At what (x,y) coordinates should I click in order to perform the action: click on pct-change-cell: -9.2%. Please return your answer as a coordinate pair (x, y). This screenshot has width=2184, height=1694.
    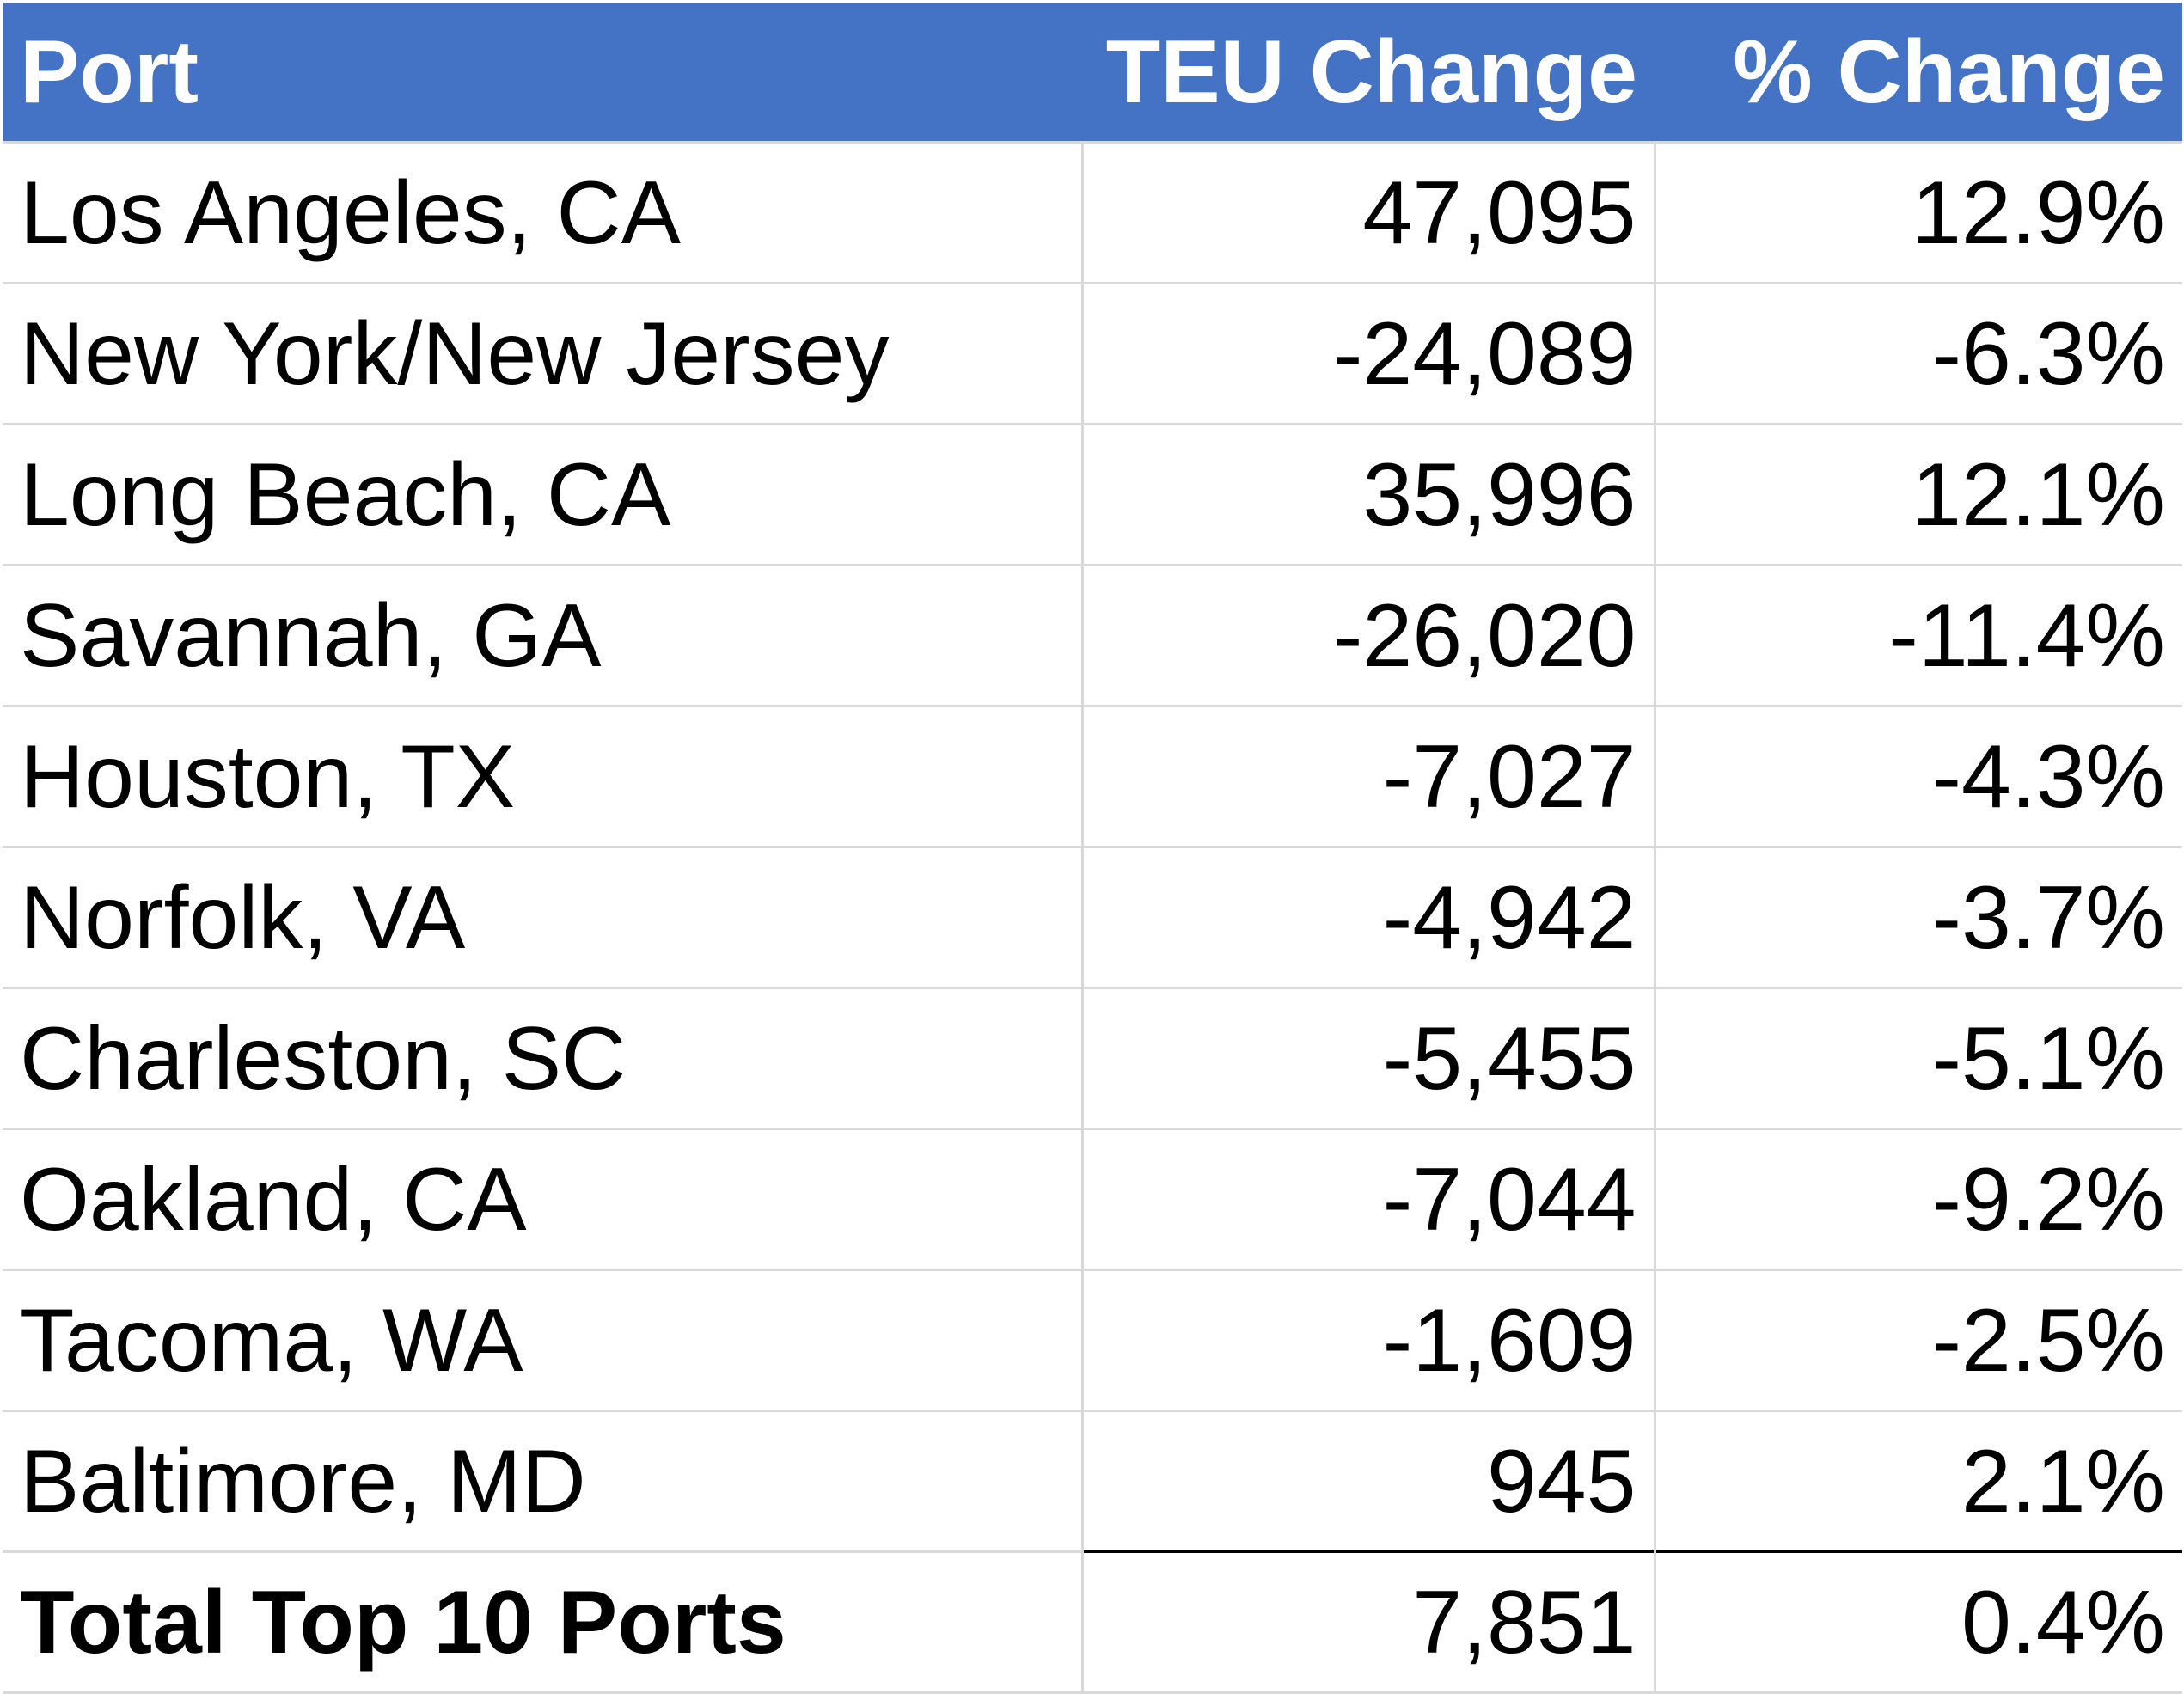
    Looking at the image, I should click on (1917, 1199).